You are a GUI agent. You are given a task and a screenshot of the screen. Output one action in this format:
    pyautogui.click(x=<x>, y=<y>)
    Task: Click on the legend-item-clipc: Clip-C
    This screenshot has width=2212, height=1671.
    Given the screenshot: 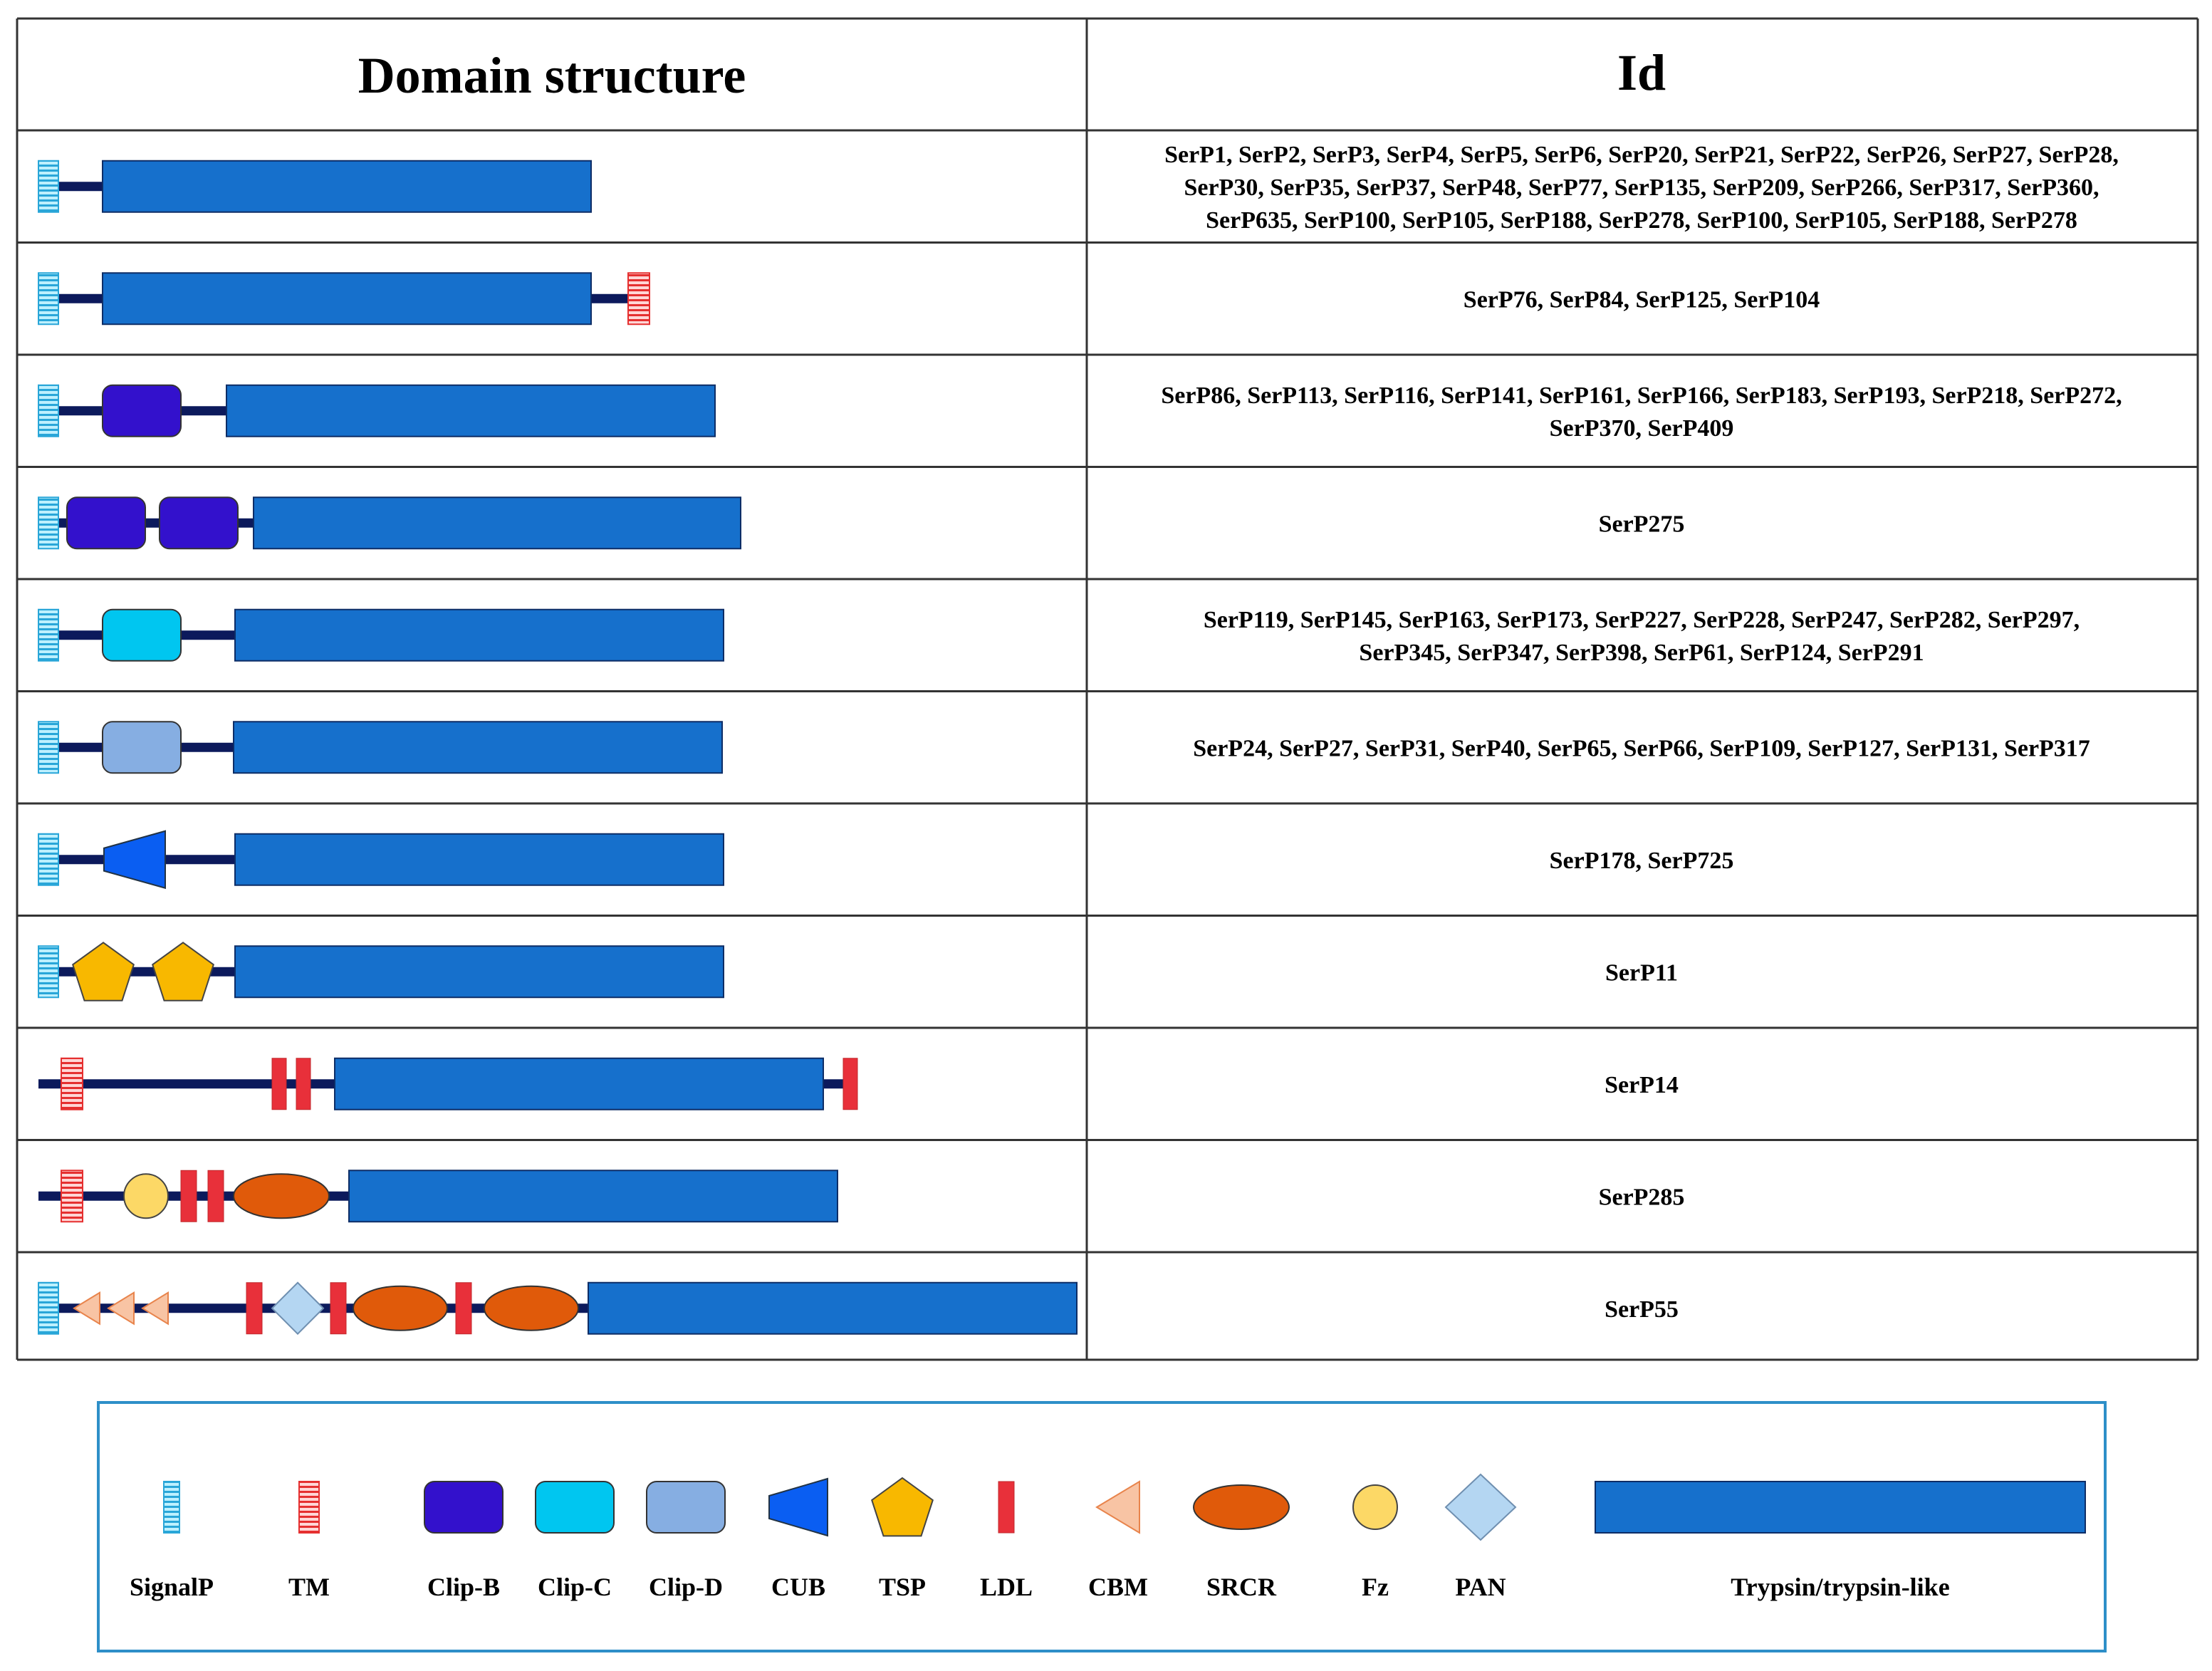 What is the action you would take?
    pyautogui.click(x=575, y=1541)
    